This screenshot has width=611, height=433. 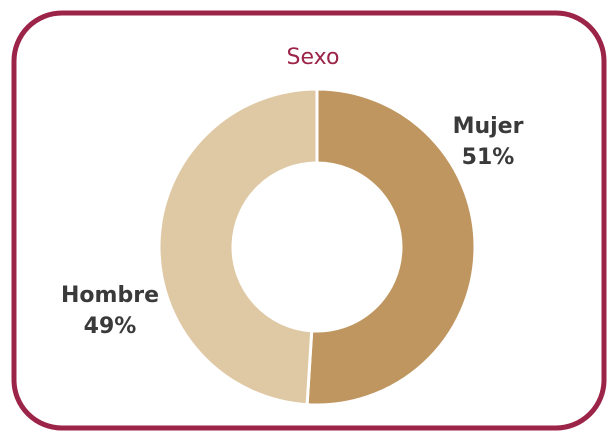 What do you see at coordinates (313, 57) in the screenshot?
I see `chart-title: Sexo` at bounding box center [313, 57].